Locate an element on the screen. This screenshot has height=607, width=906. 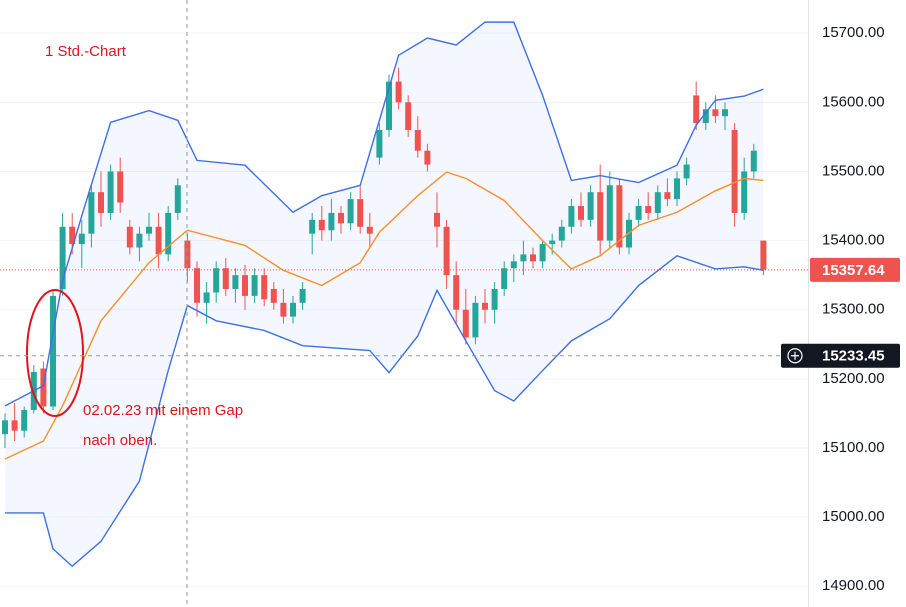
annotation: 02.02.23 mit einem Gap is located at coordinates (163, 410).